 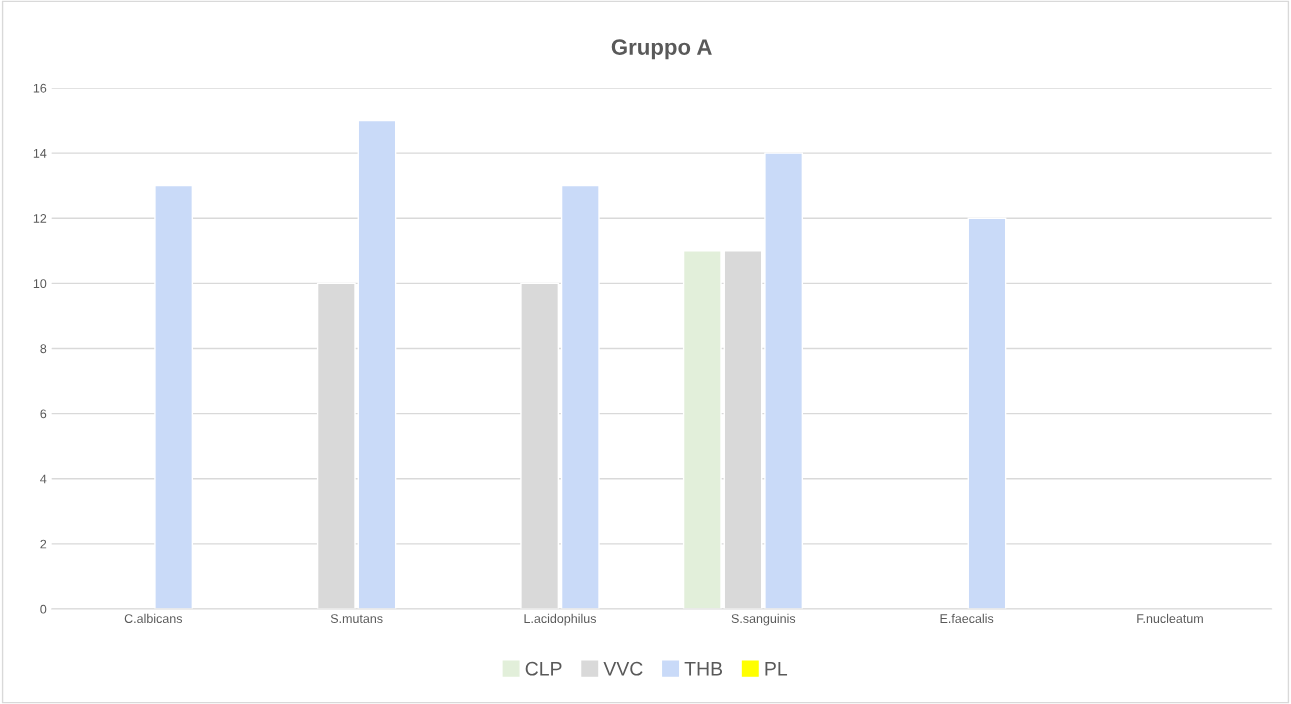 I want to click on x-tick-label: S.sanguinis, so click(x=763, y=619).